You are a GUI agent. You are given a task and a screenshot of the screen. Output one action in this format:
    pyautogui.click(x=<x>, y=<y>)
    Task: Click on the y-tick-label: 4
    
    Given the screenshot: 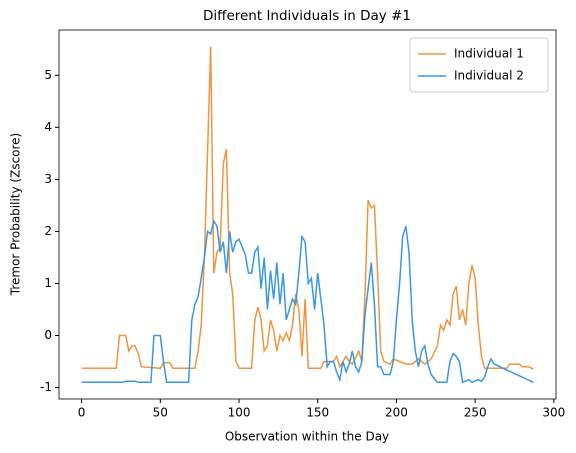 What is the action you would take?
    pyautogui.click(x=48, y=127)
    